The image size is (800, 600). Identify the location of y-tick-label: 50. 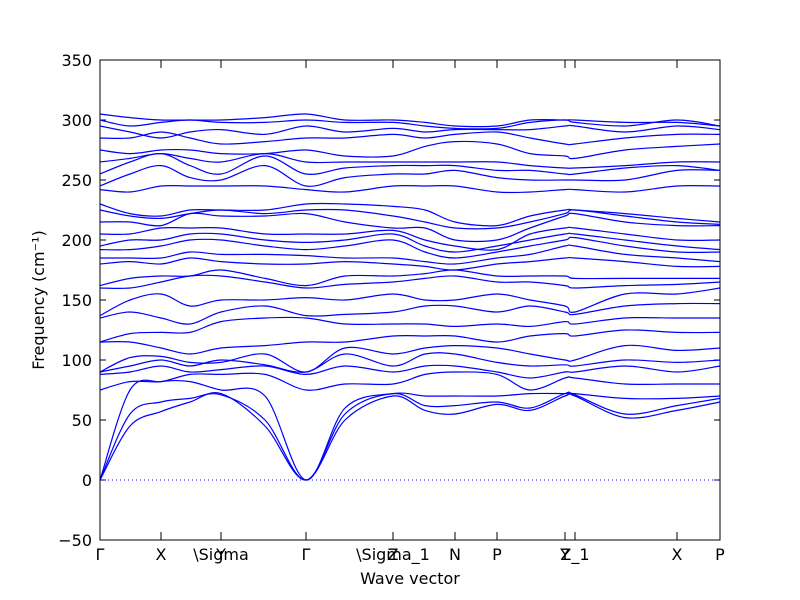
(82, 420).